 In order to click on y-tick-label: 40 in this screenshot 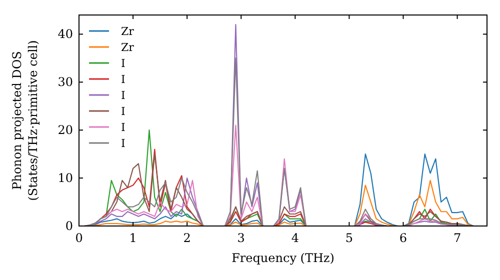, I will do `click(65, 34)`.